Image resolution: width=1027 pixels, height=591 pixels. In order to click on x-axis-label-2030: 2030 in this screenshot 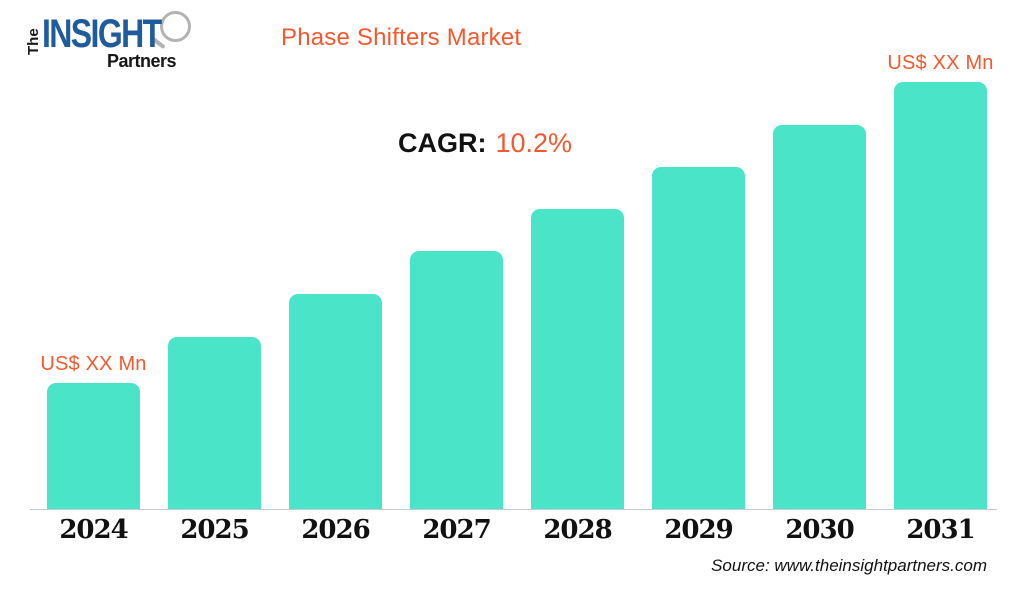, I will do `click(819, 530)`.